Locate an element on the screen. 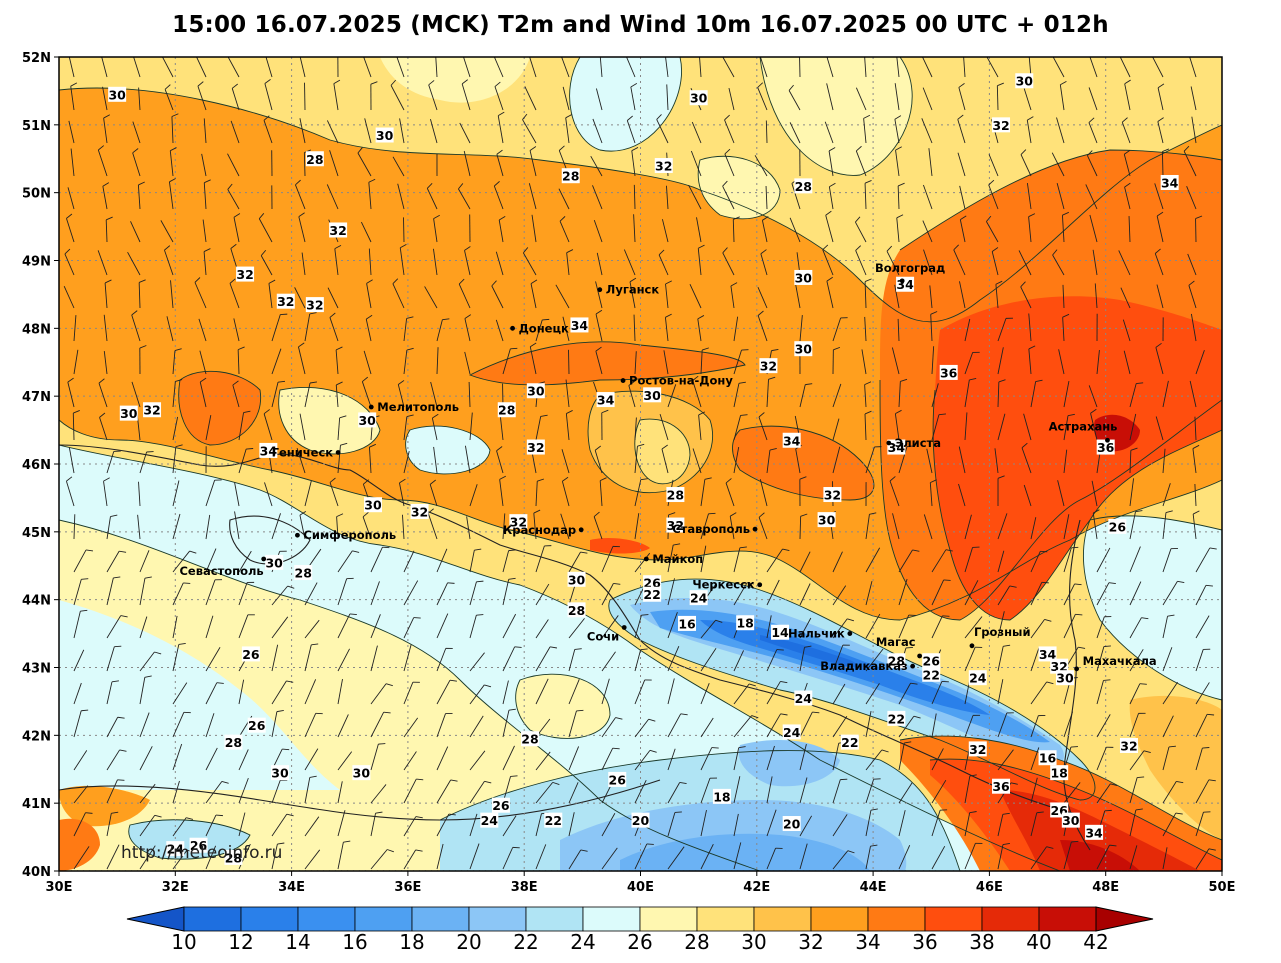  y-tick-label: 40N is located at coordinates (36, 872).